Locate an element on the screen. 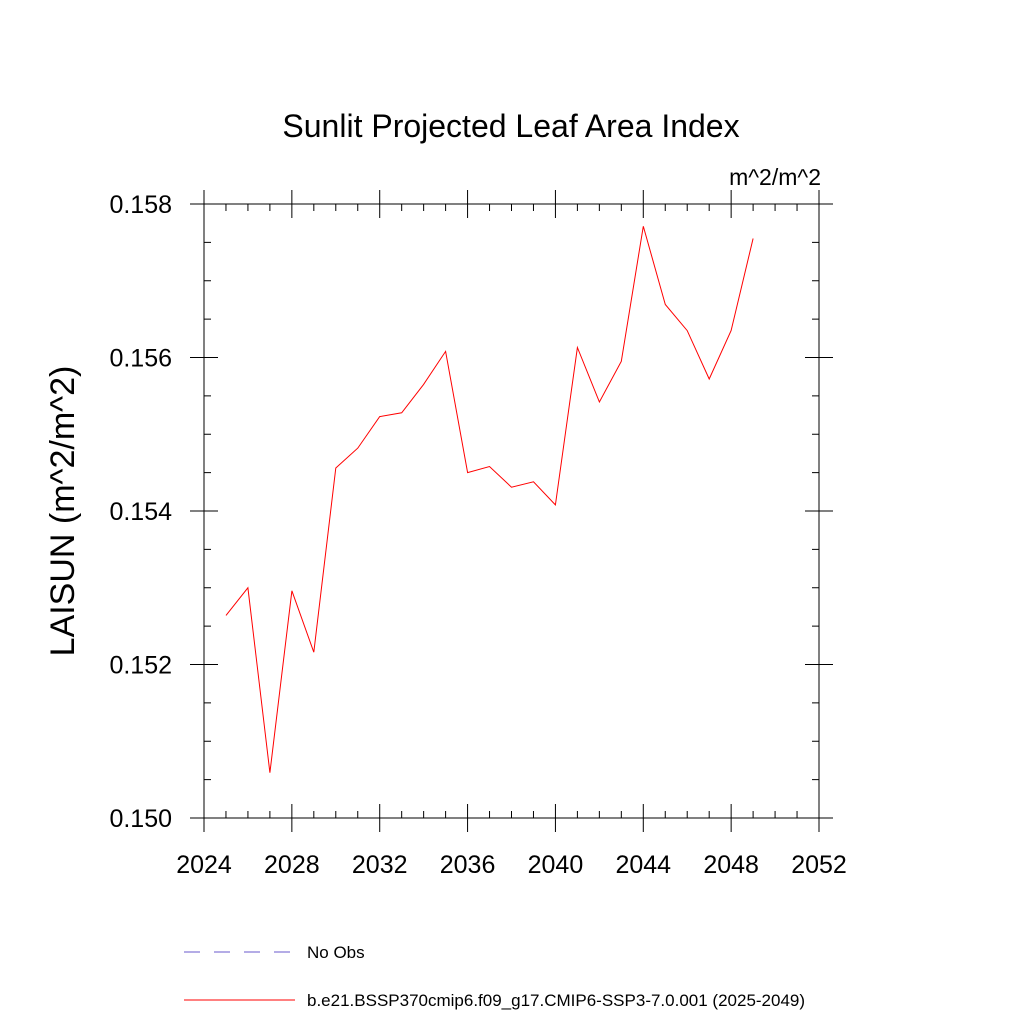 The height and width of the screenshot is (1024, 1024). x-tick-label: 2044 is located at coordinates (643, 865).